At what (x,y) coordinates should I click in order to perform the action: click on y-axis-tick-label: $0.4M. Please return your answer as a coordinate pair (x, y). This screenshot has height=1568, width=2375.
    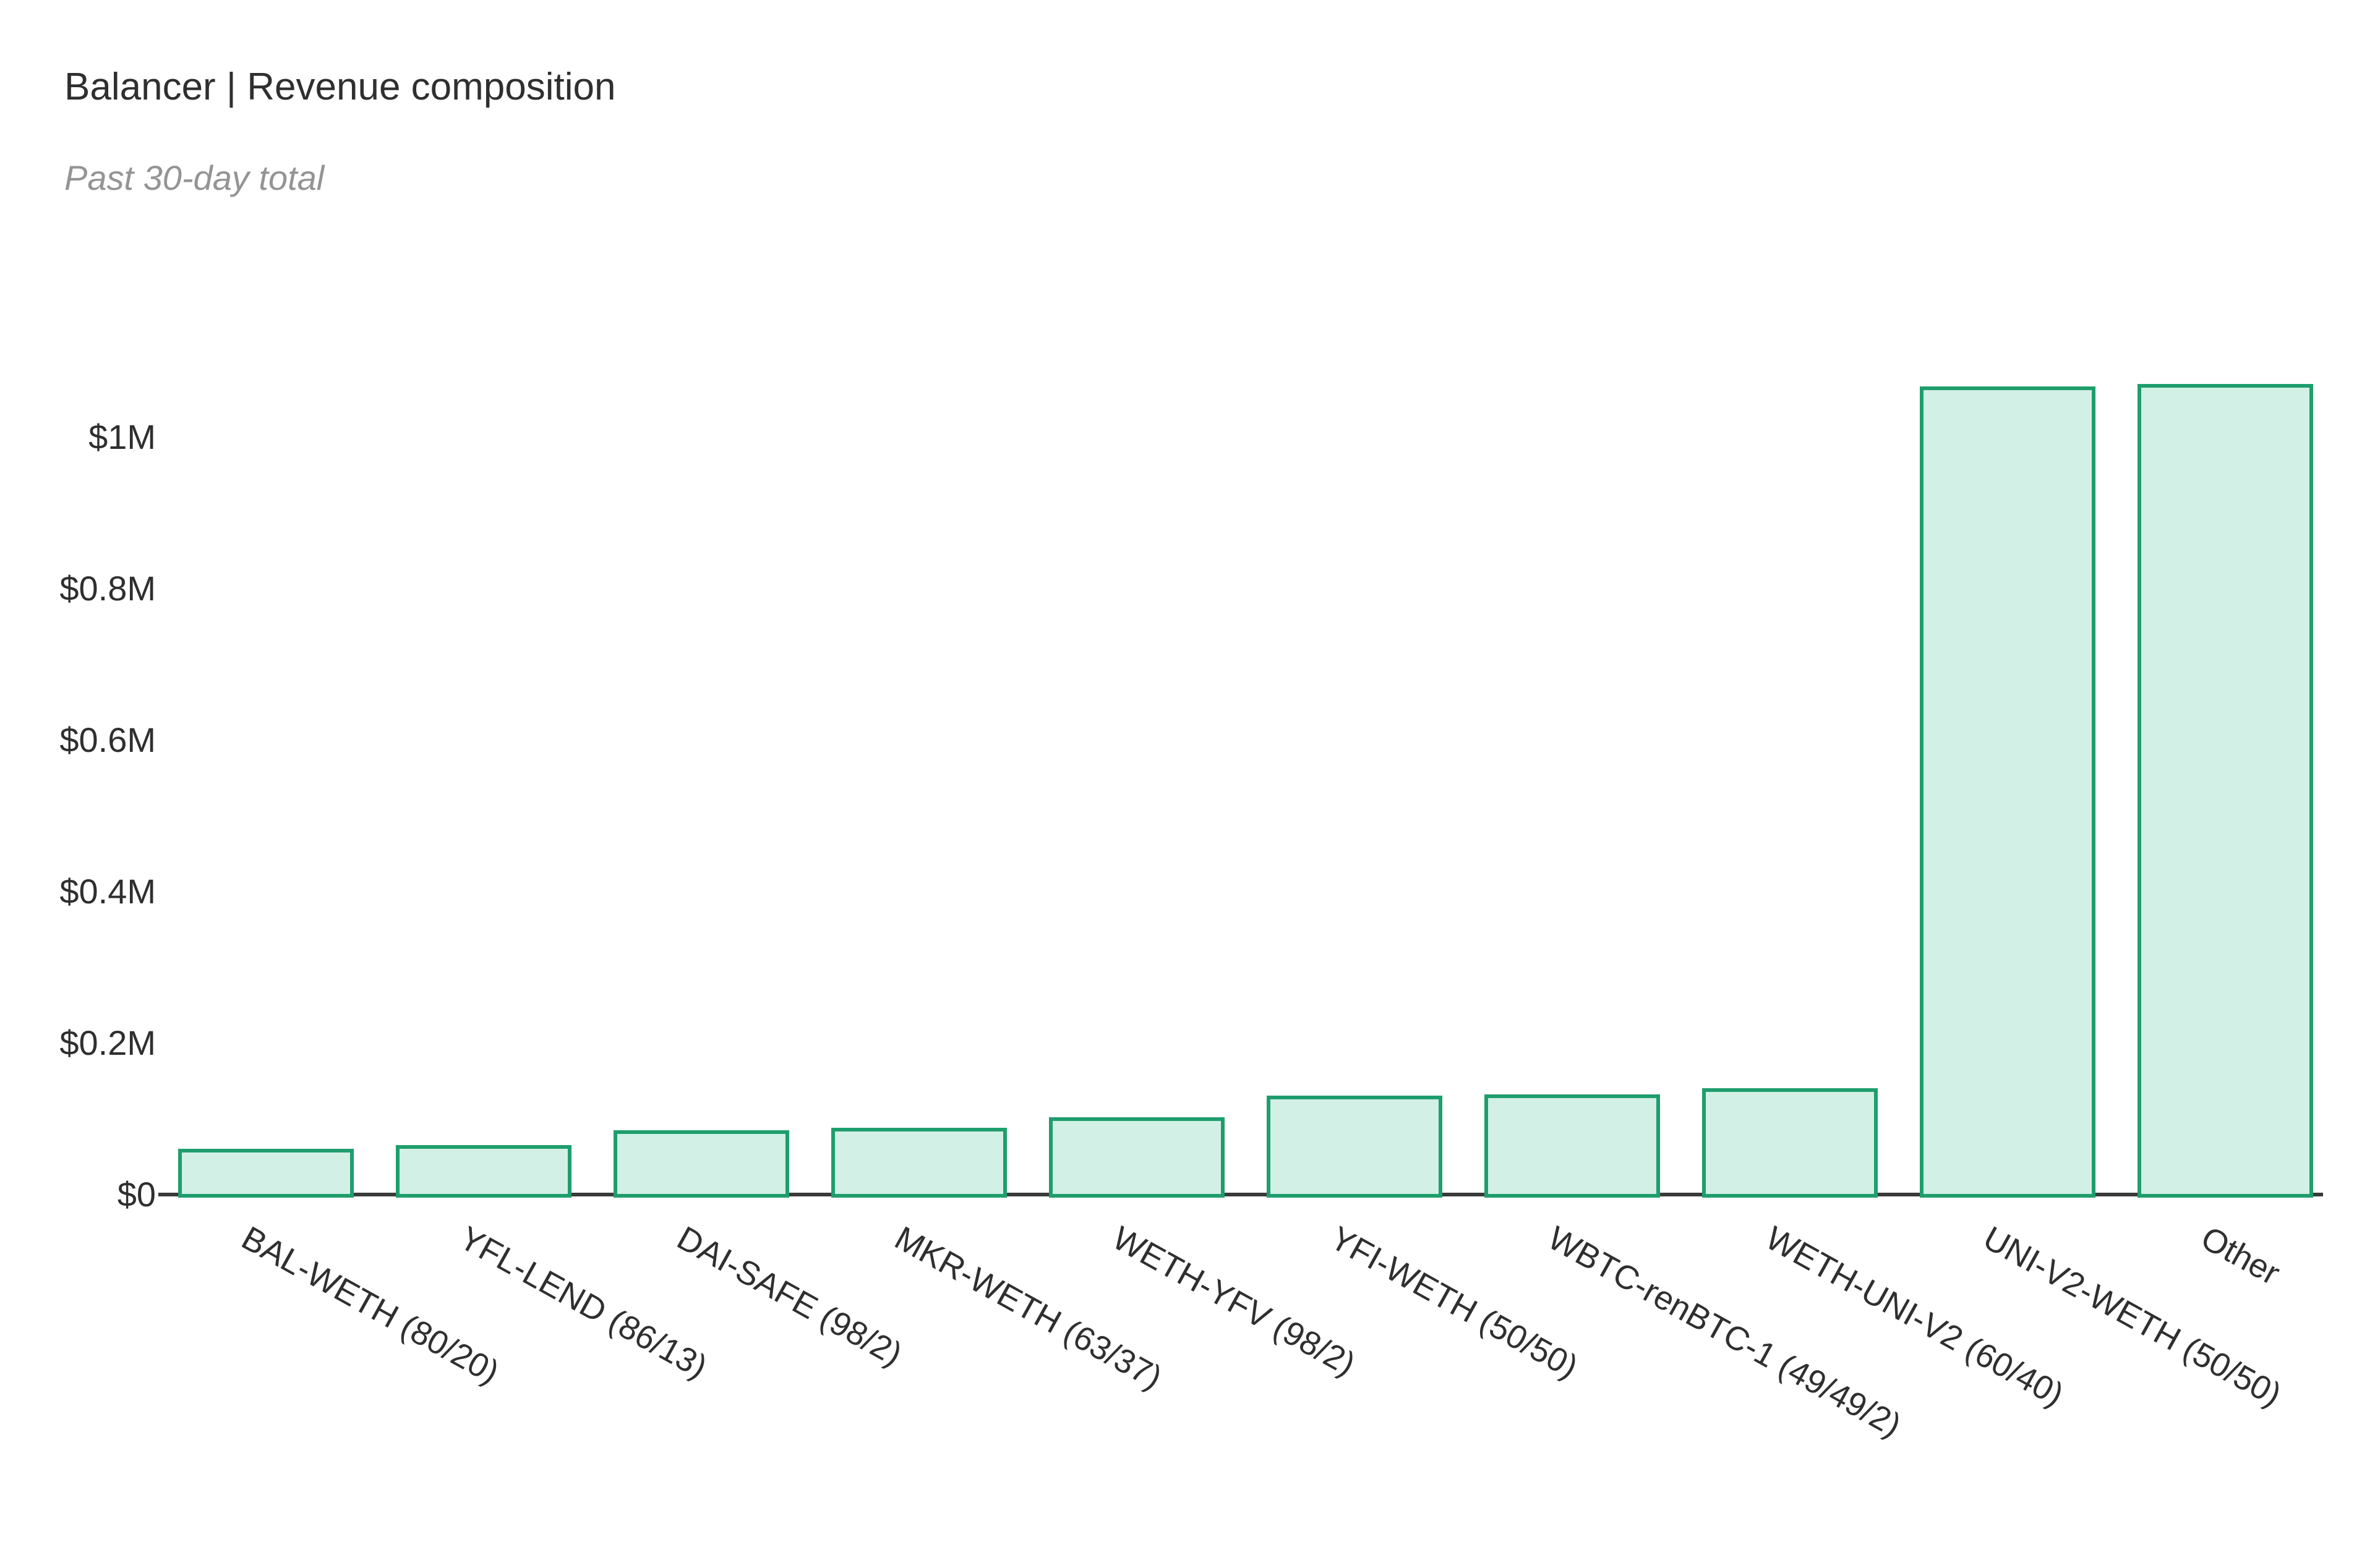
    Looking at the image, I should click on (107, 891).